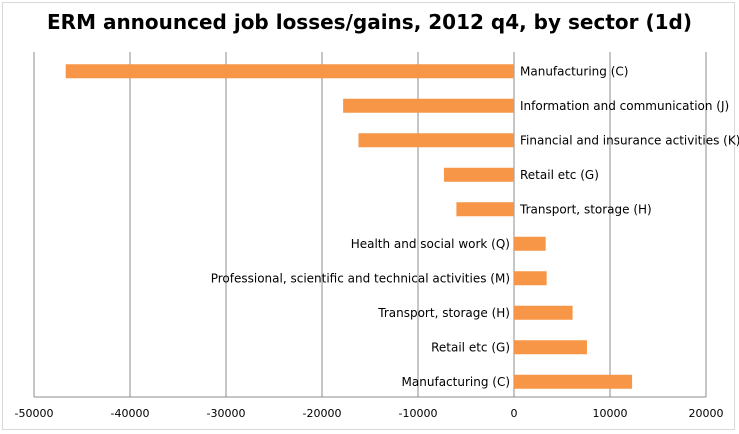  I want to click on x-tick-label: 20000, so click(706, 413).